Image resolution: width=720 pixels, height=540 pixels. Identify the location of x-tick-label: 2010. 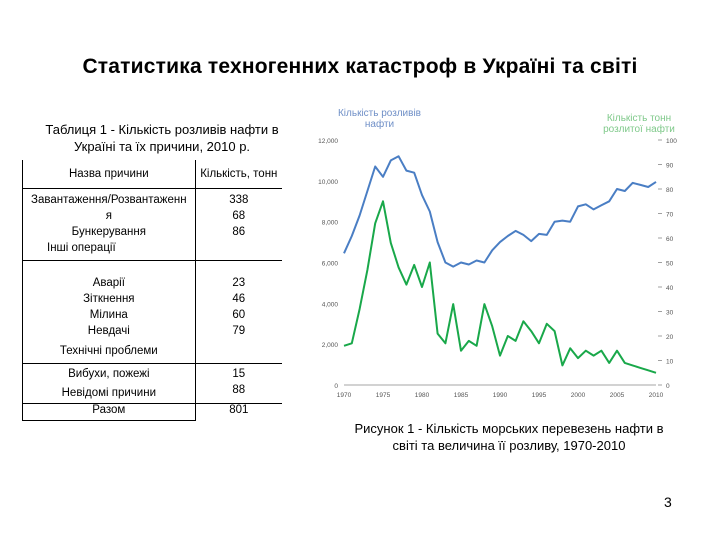
(656, 395).